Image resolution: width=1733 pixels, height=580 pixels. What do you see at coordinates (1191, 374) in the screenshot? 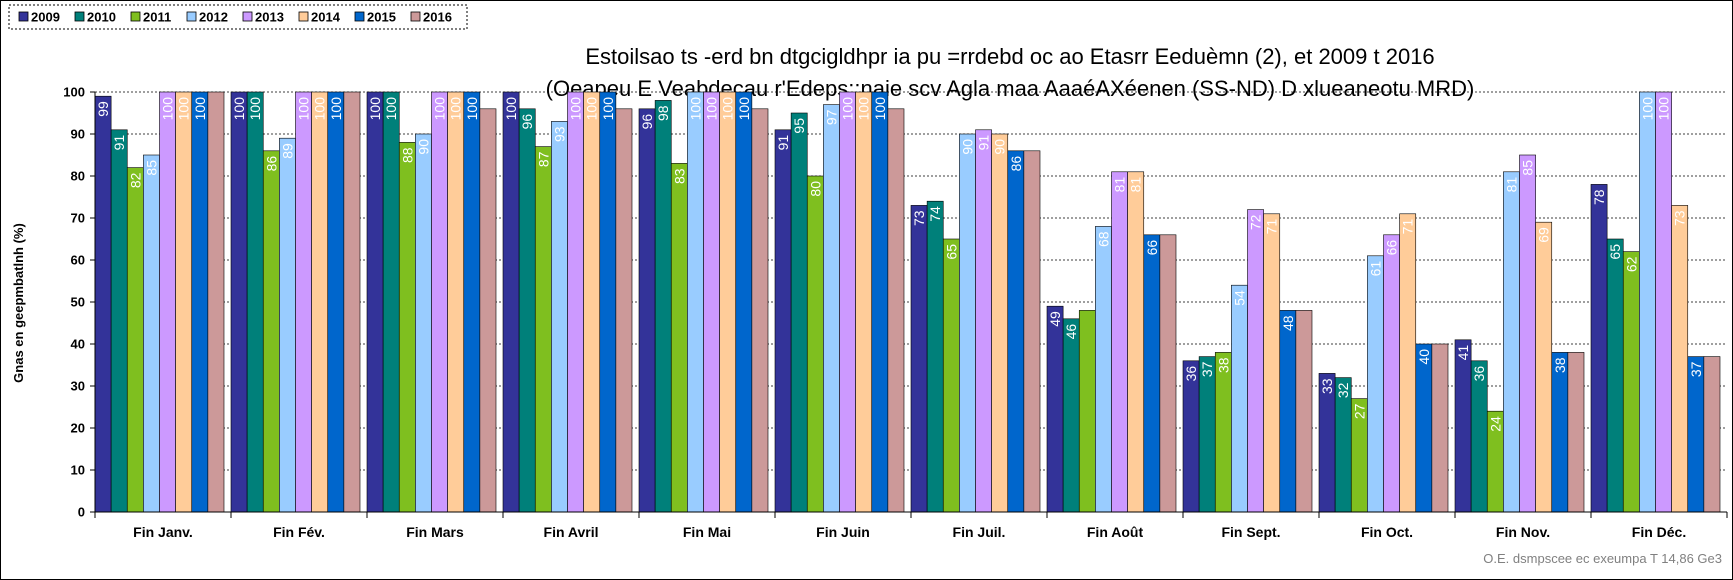
I see `data-label: 36` at bounding box center [1191, 374].